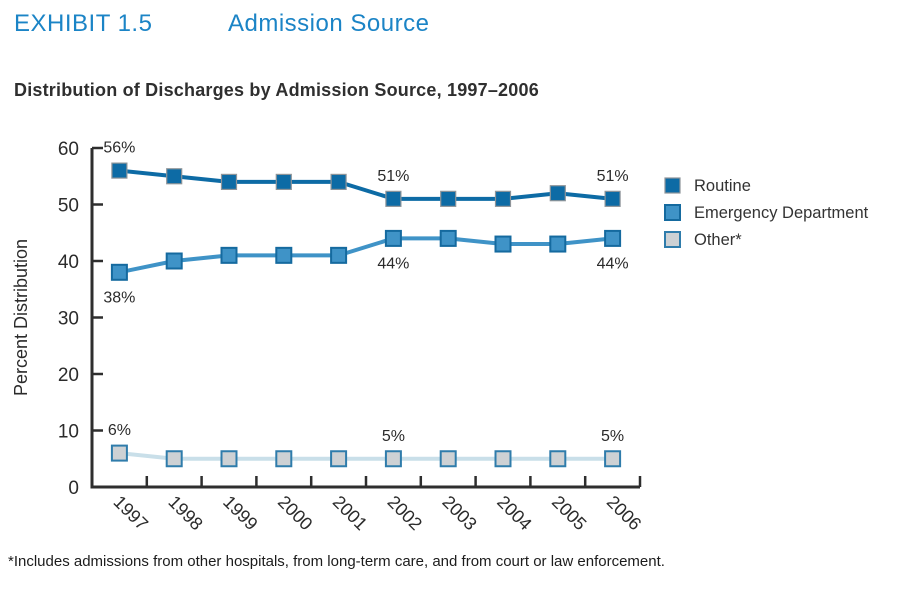  Describe the element at coordinates (781, 213) in the screenshot. I see `legend-label: Emergency Department` at that location.